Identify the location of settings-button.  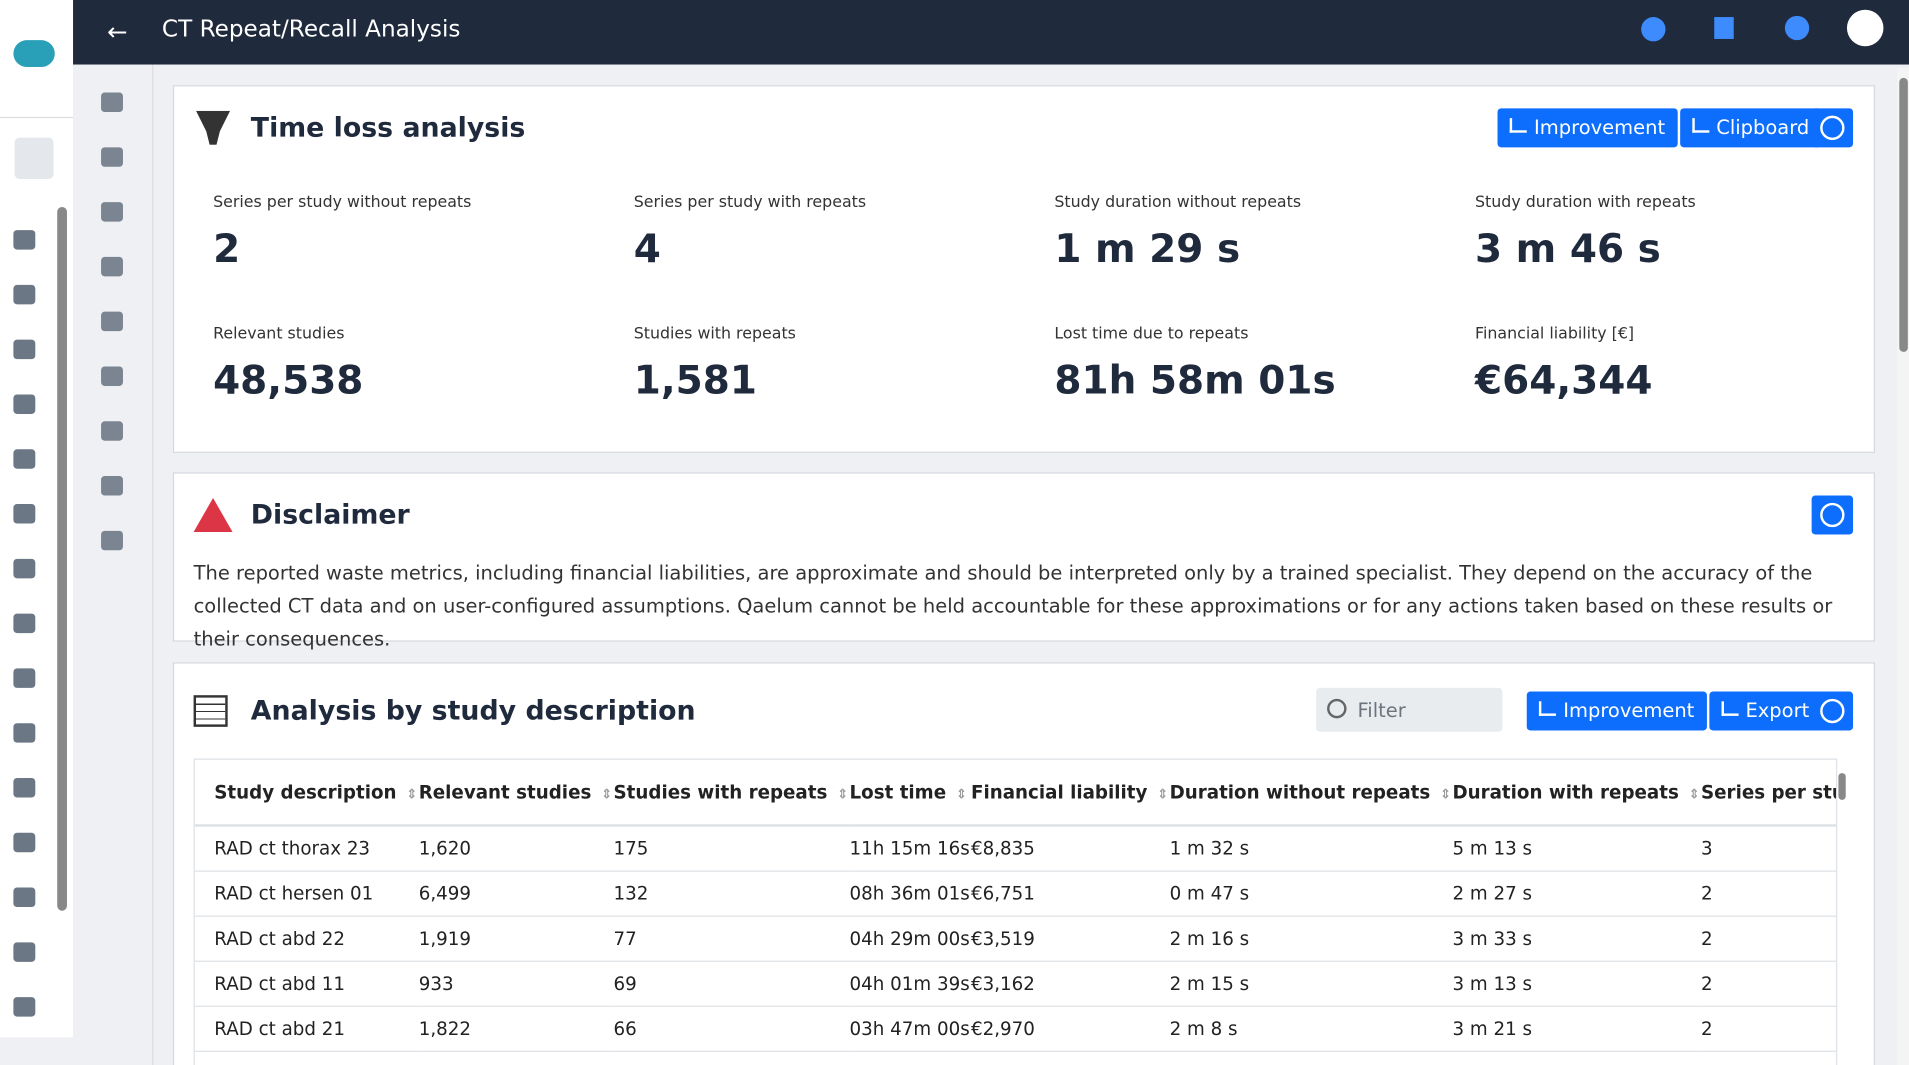
(1797, 28).